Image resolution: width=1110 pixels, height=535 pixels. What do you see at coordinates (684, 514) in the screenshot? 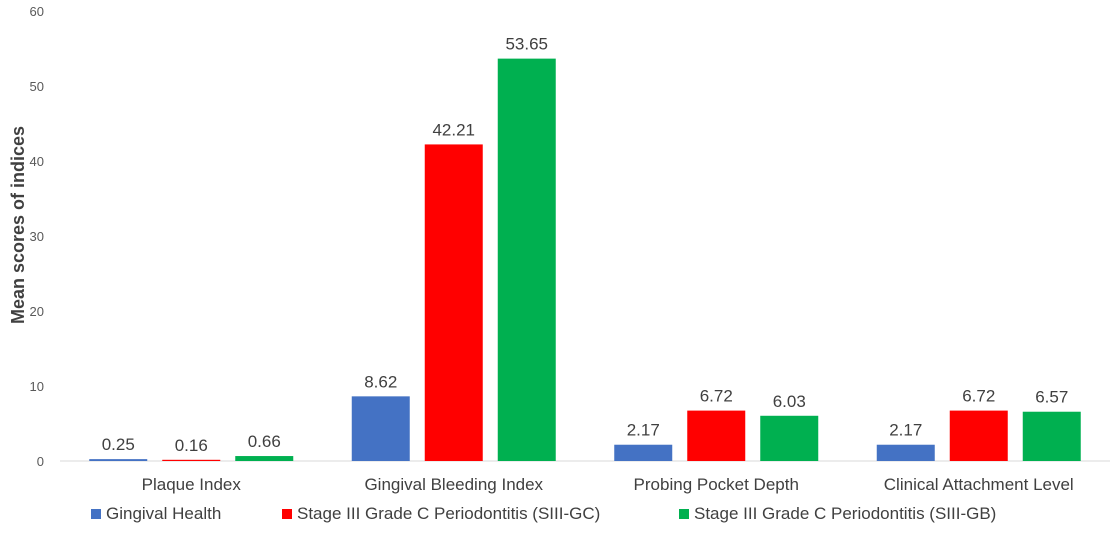
I see `legend-swatch-siii-gb` at bounding box center [684, 514].